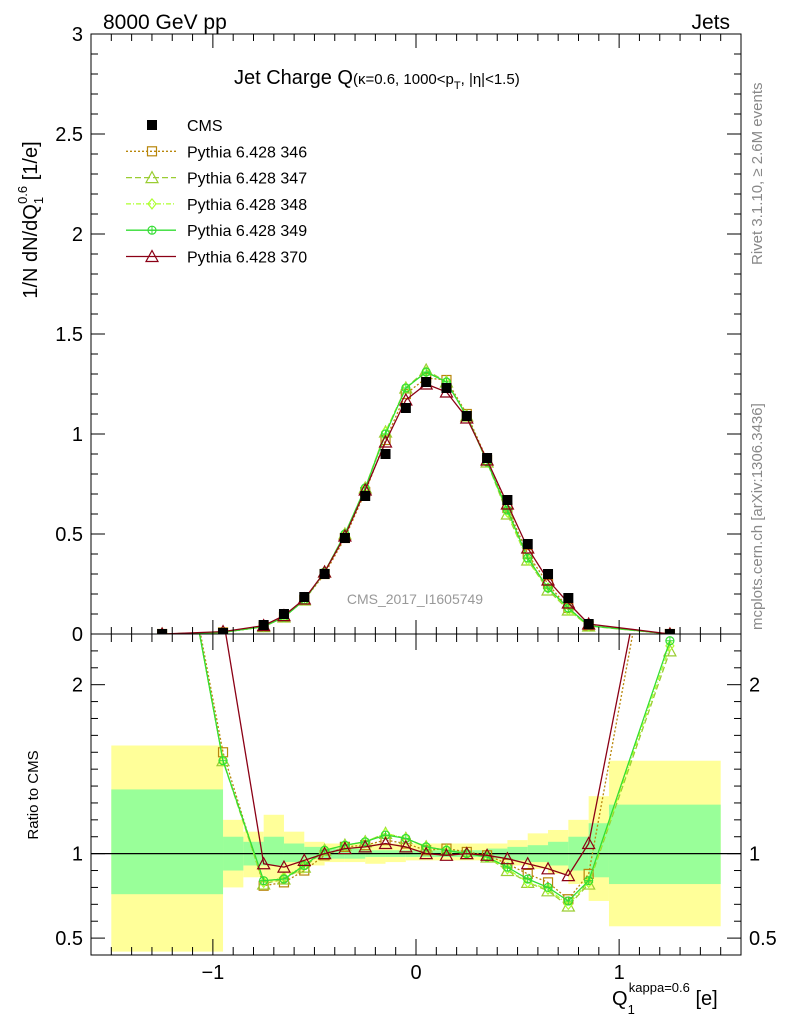  I want to click on chart-title-subsub: T, so click(457, 86).